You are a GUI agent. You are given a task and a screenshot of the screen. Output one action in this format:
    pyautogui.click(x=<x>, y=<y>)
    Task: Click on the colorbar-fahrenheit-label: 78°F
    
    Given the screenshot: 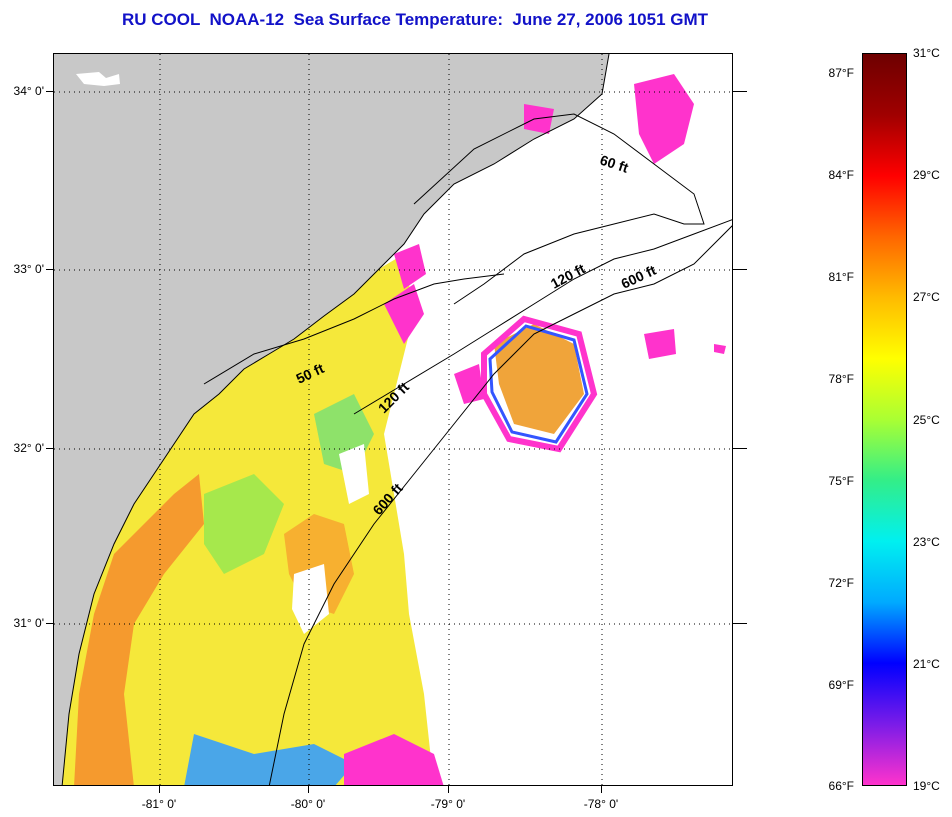 What is the action you would take?
    pyautogui.click(x=841, y=379)
    